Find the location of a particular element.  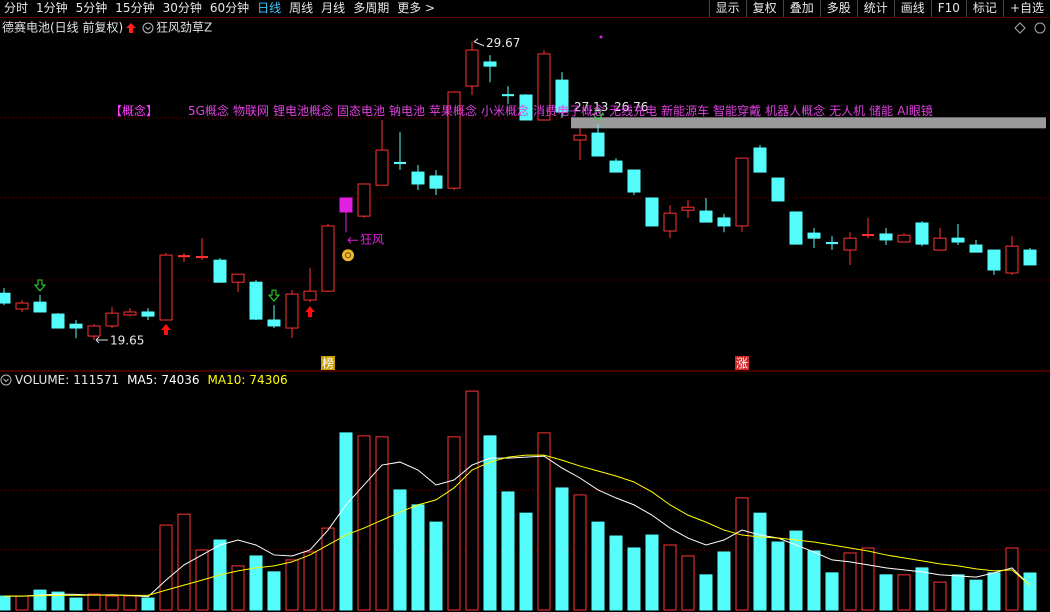

tool-button: 标记 is located at coordinates (984, 8).